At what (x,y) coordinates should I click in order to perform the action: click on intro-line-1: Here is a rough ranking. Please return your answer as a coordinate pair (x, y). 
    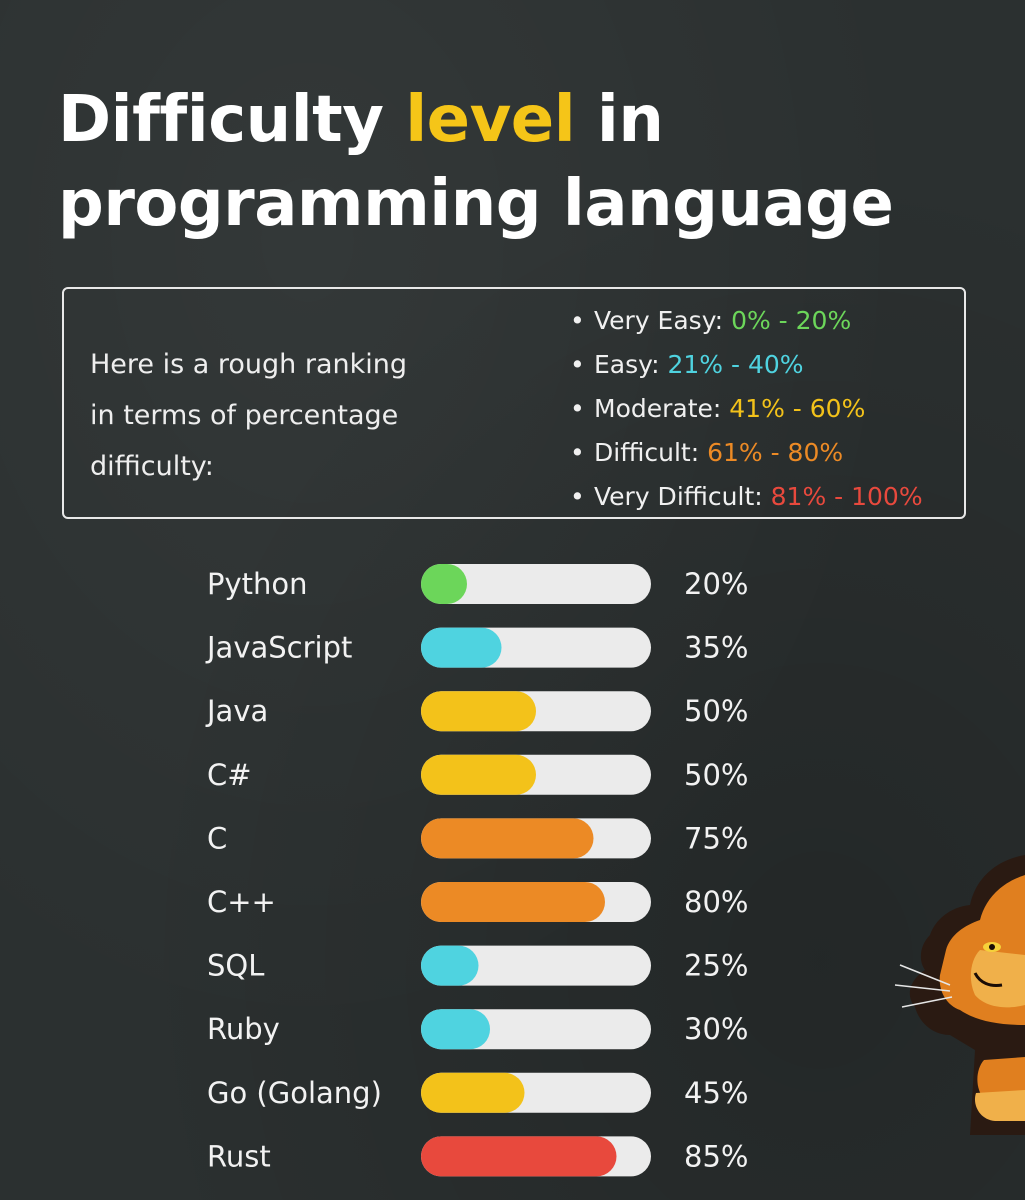
    Looking at the image, I should click on (249, 364).